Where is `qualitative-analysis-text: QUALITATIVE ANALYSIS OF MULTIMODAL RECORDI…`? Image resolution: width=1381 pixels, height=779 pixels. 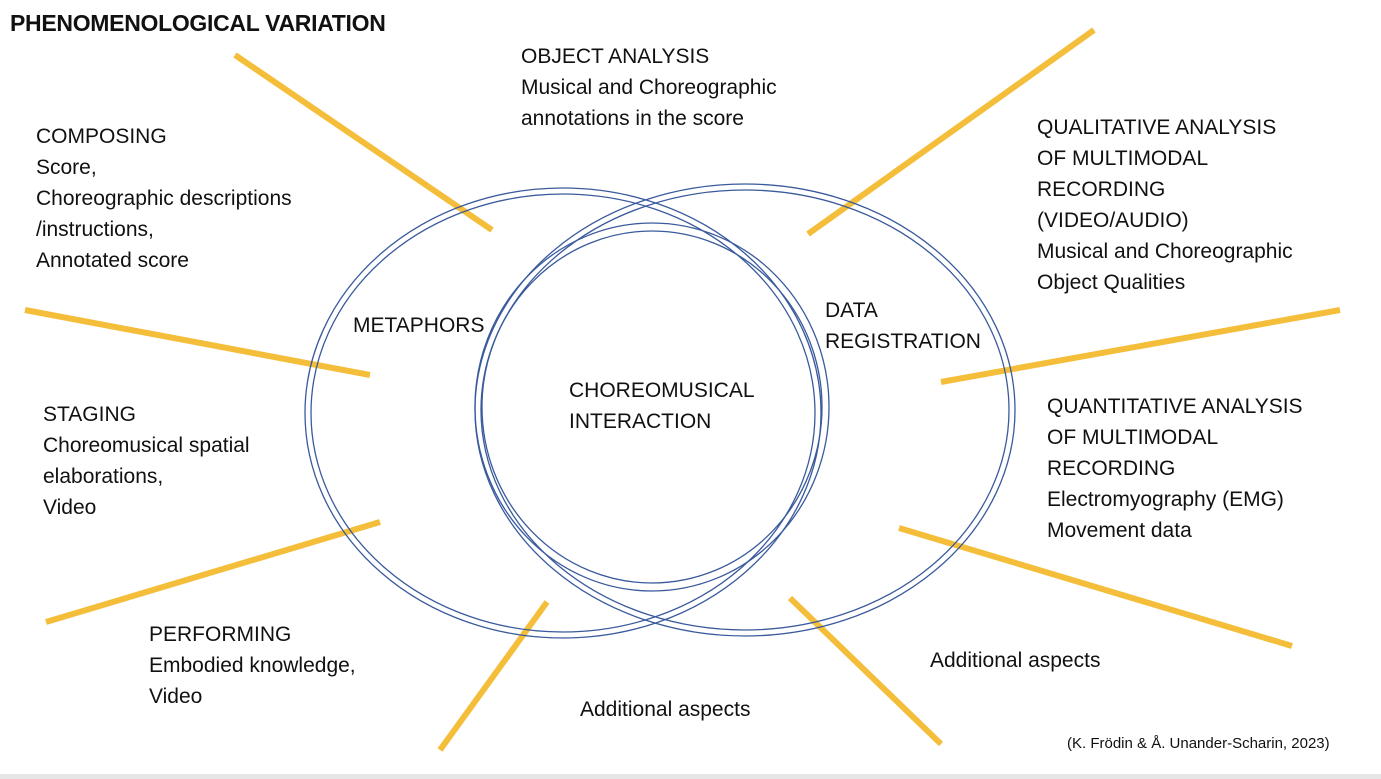
qualitative-analysis-text: QUALITATIVE ANALYSIS OF MULTIMODAL RECORDI… is located at coordinates (1165, 205).